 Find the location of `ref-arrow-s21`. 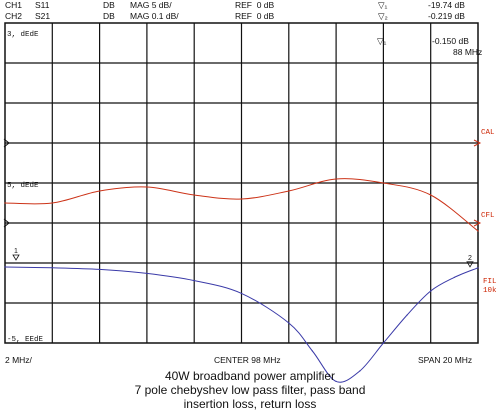

ref-arrow-s21 is located at coordinates (6, 143).